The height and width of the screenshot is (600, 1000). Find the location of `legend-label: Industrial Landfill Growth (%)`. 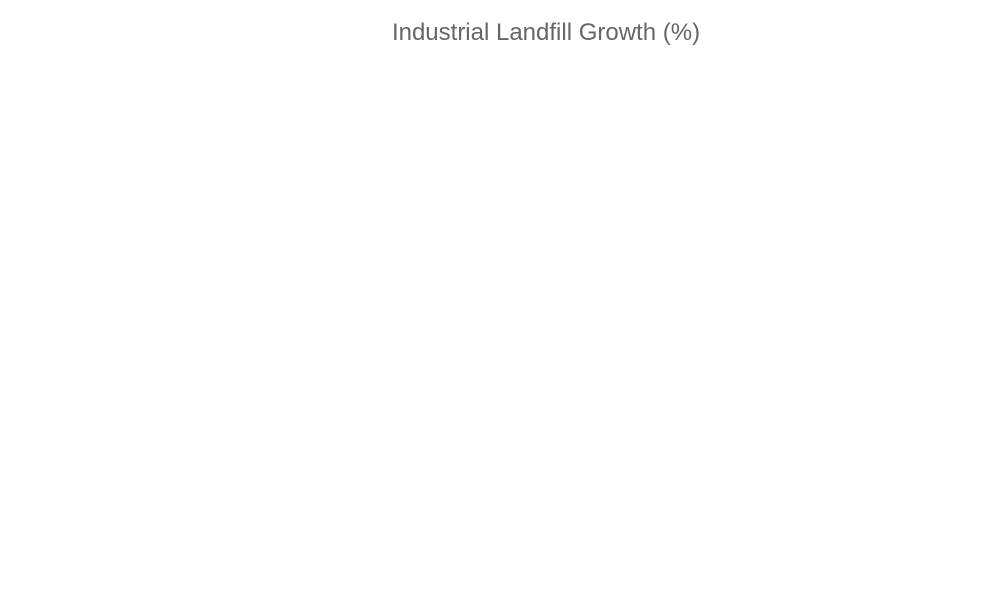

legend-label: Industrial Landfill Growth (%) is located at coordinates (546, 32).